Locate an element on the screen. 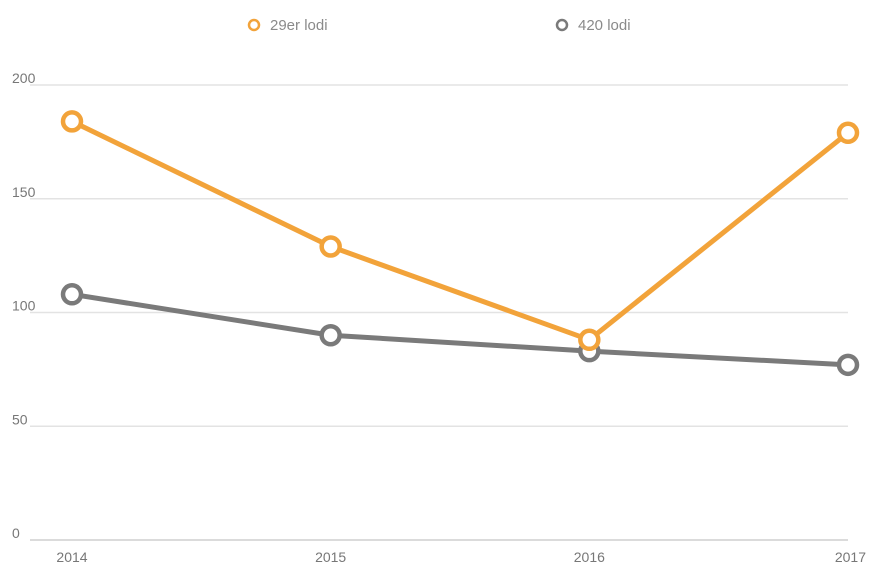  x-tick-label: 2017 is located at coordinates (850, 557).